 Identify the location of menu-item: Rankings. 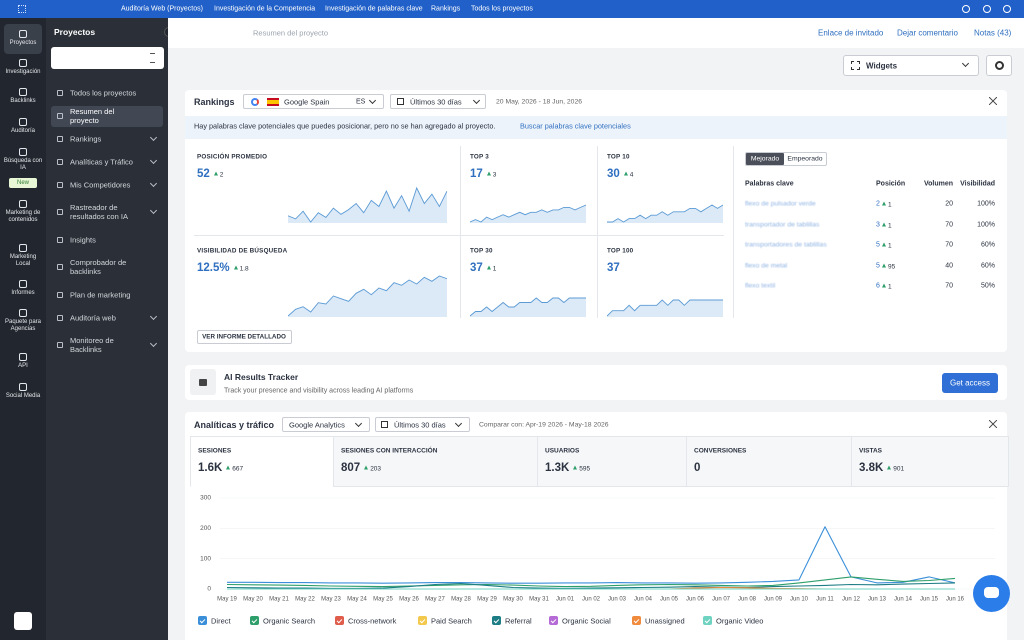
(86, 139).